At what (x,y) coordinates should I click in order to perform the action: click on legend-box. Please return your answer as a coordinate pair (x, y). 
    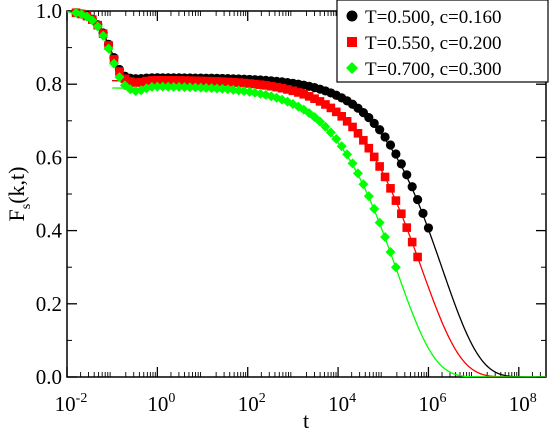
    Looking at the image, I should click on (442, 41).